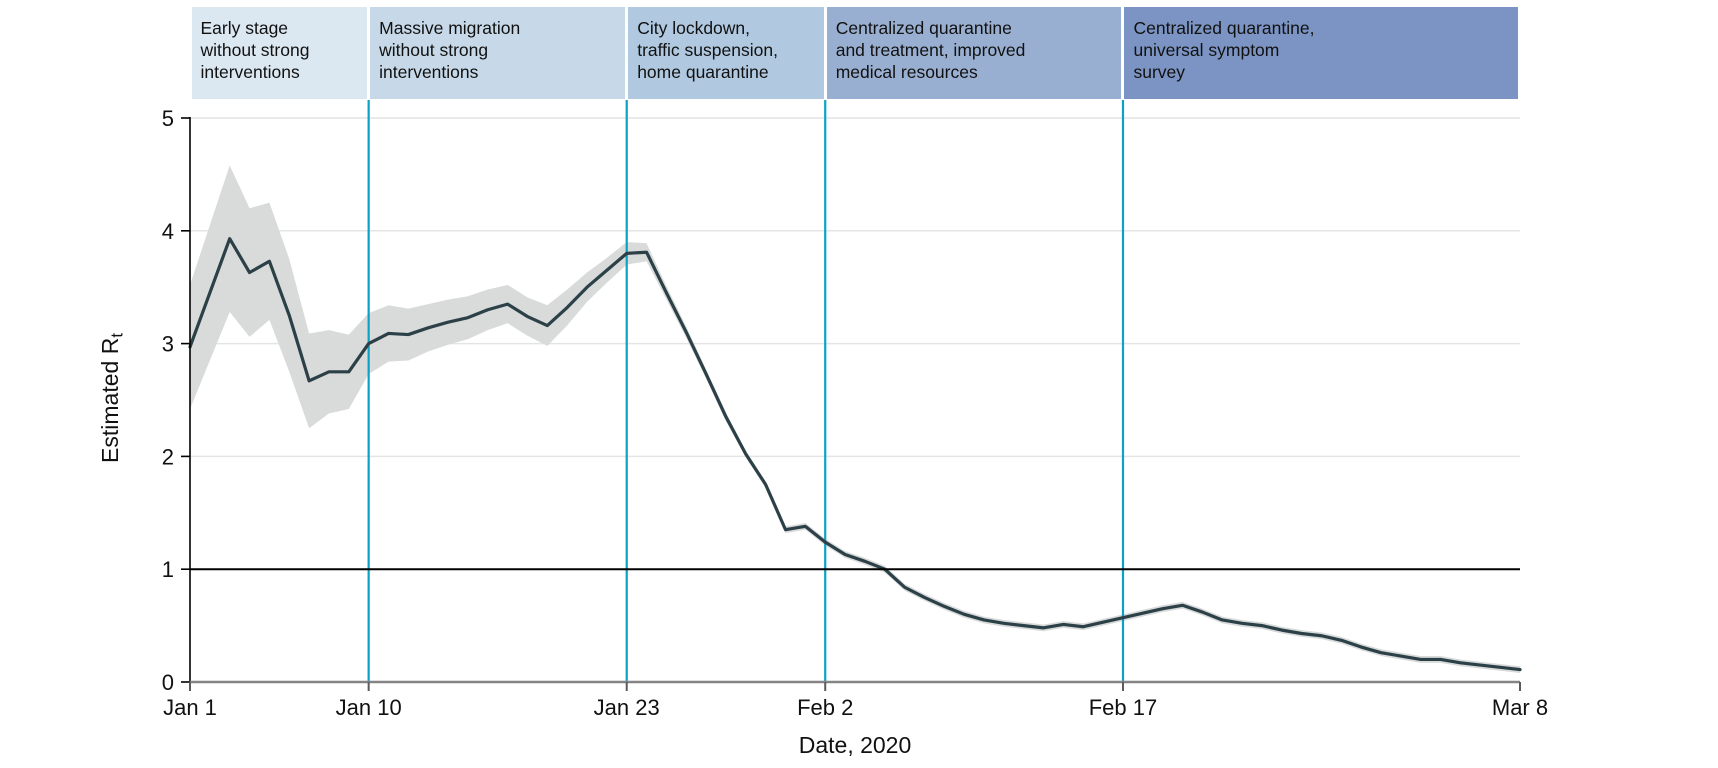  I want to click on y-tick-label-3: 3, so click(168, 344).